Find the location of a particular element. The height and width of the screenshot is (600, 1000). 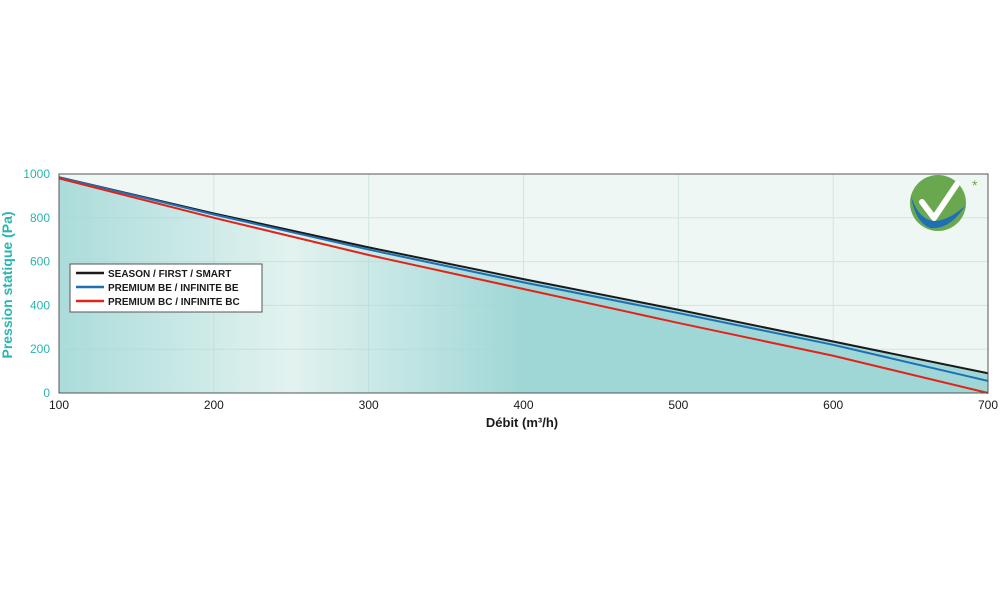

x-axis-ticks: 100 200 300 400 500 600 700 is located at coordinates (523, 405).